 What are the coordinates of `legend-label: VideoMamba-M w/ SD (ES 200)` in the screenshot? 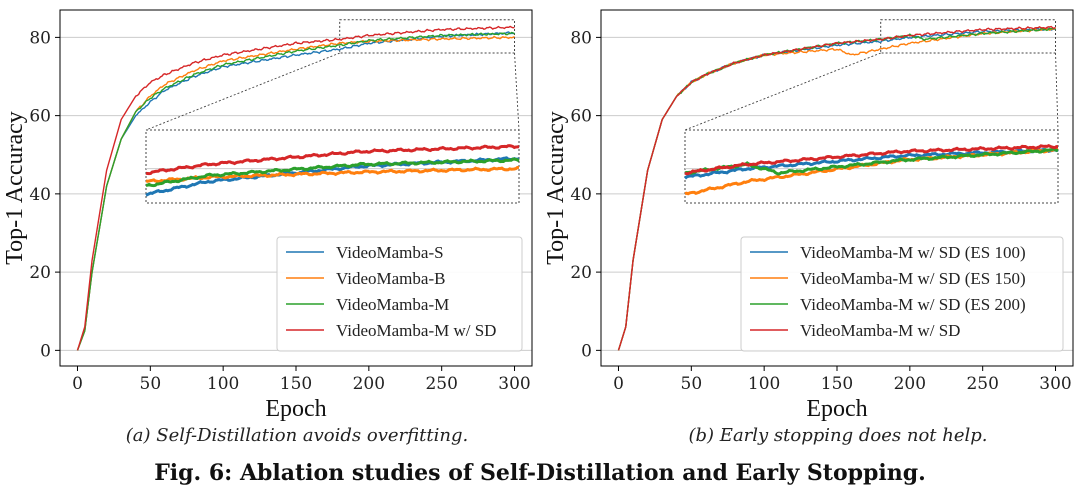 It's located at (913, 304).